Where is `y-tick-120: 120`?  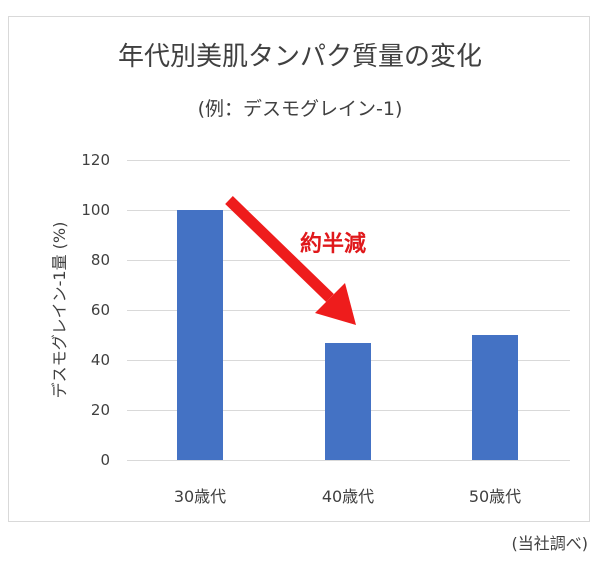
y-tick-120: 120 is located at coordinates (95, 160).